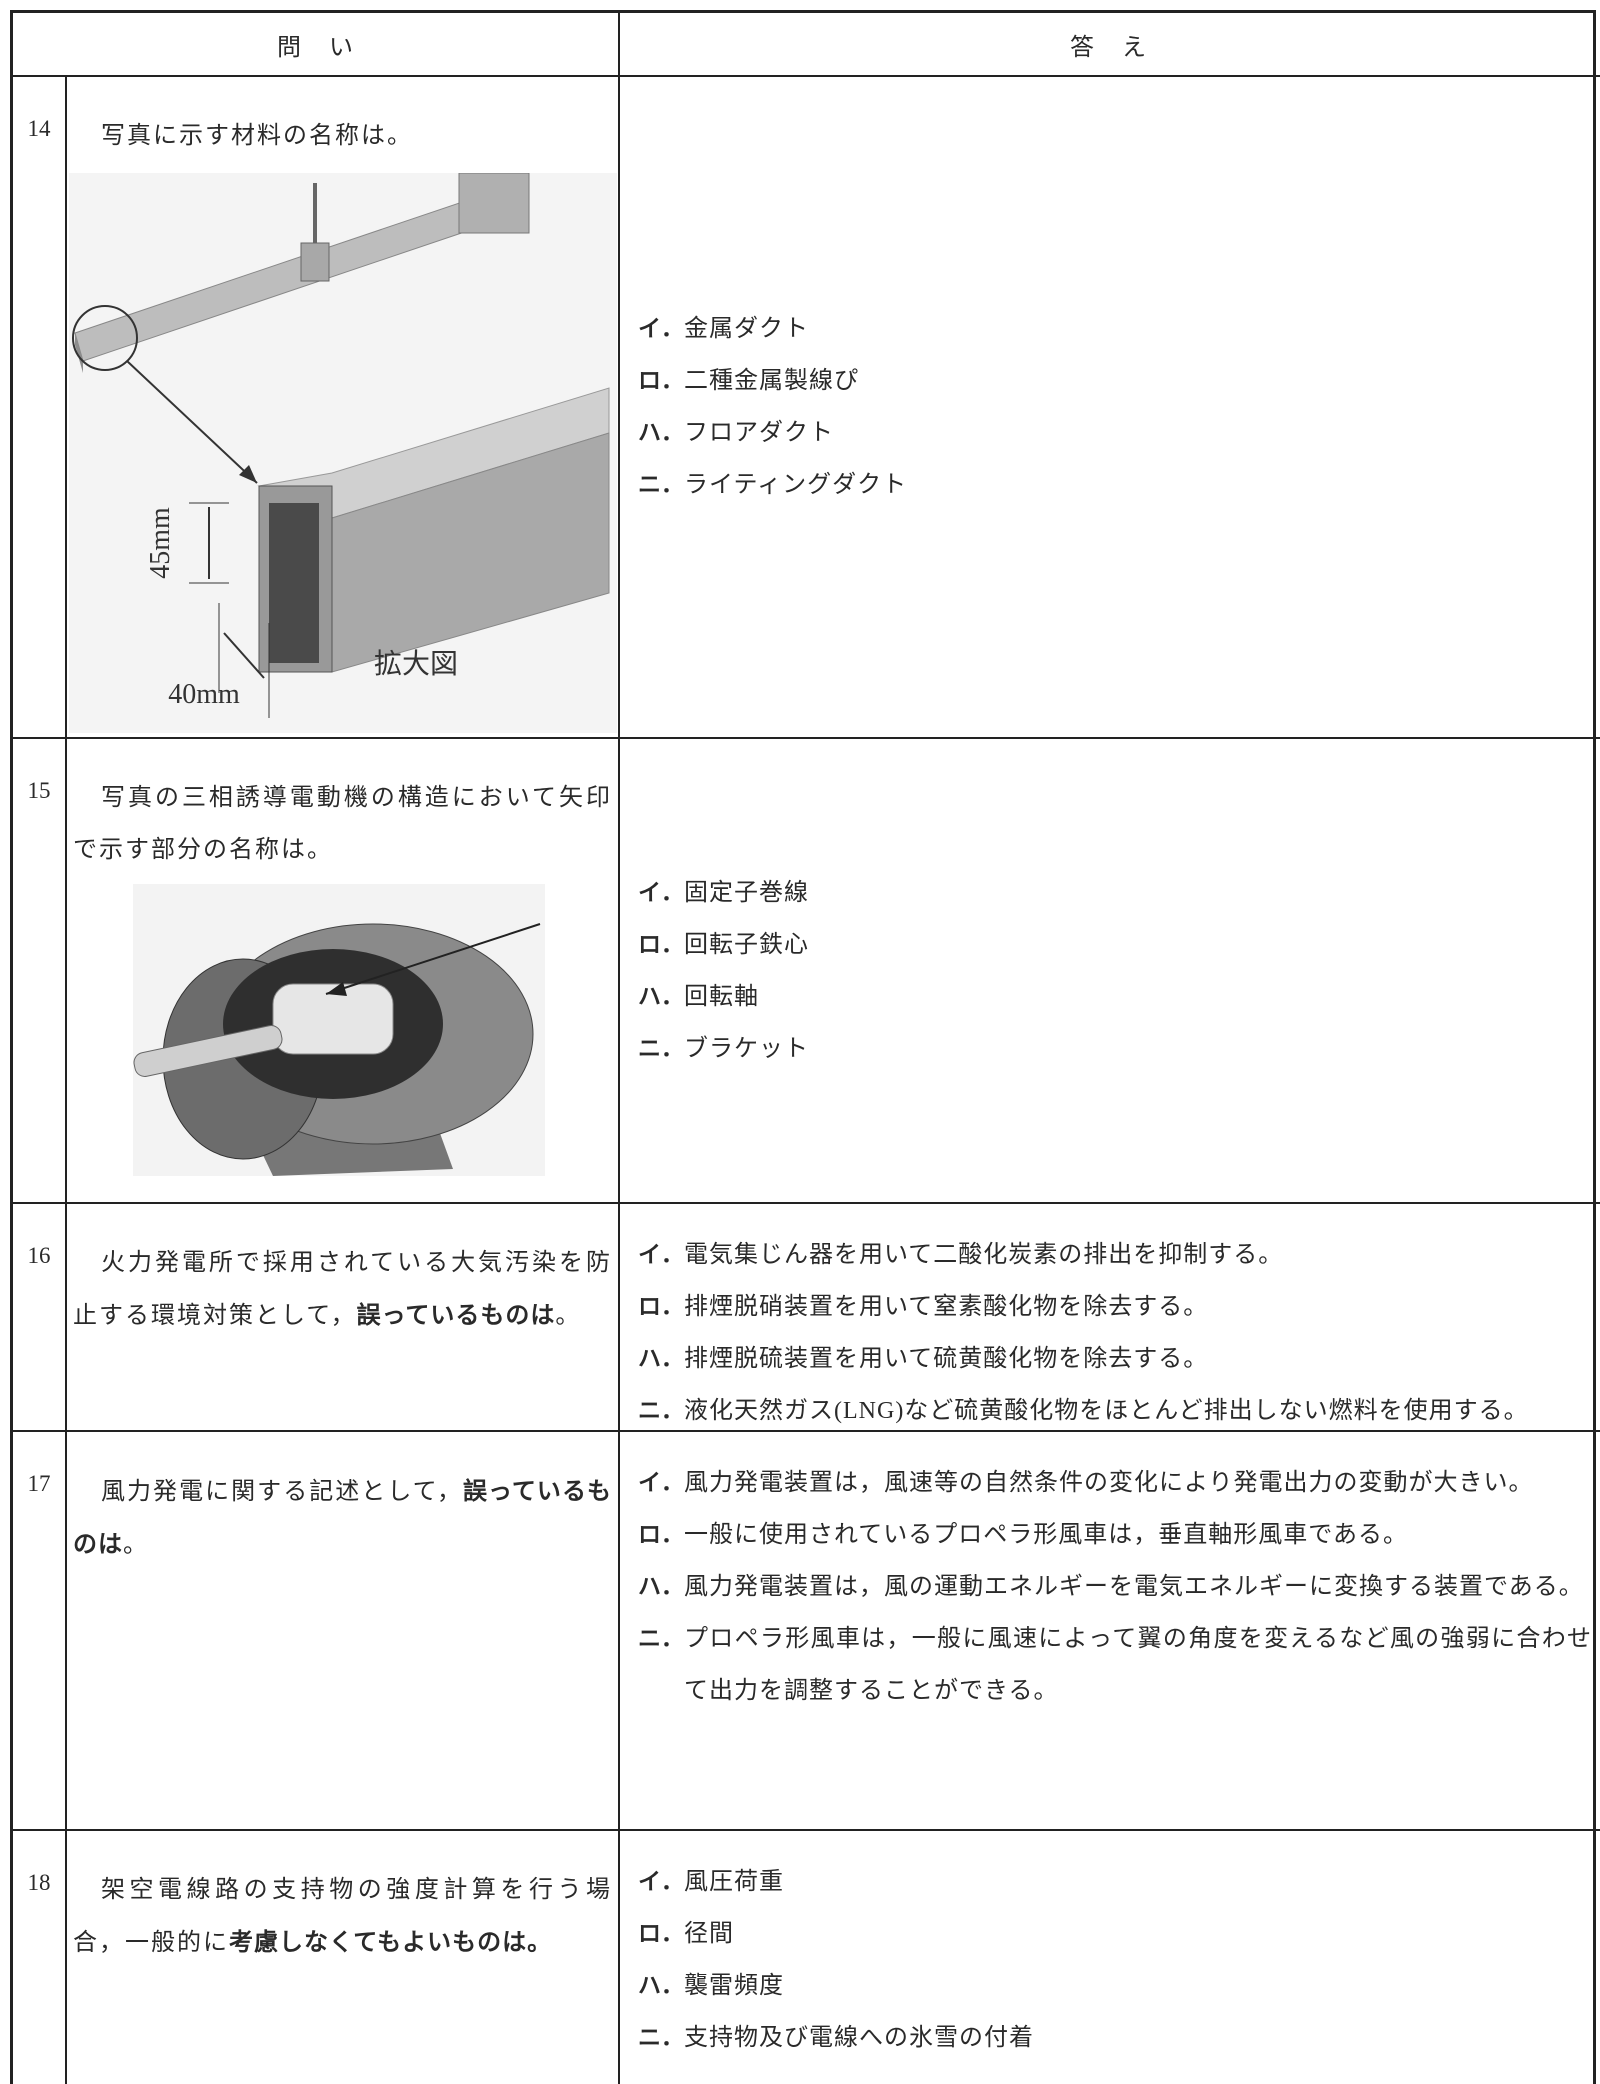 The height and width of the screenshot is (2084, 1600). I want to click on choice: イ． 風圧荷重, so click(1115, 1882).